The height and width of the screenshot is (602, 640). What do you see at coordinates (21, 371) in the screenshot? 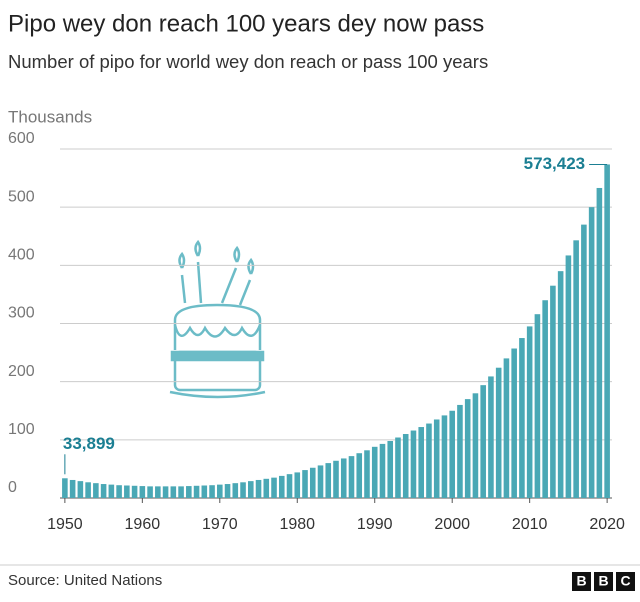
I see `y-tick-label: 200` at bounding box center [21, 371].